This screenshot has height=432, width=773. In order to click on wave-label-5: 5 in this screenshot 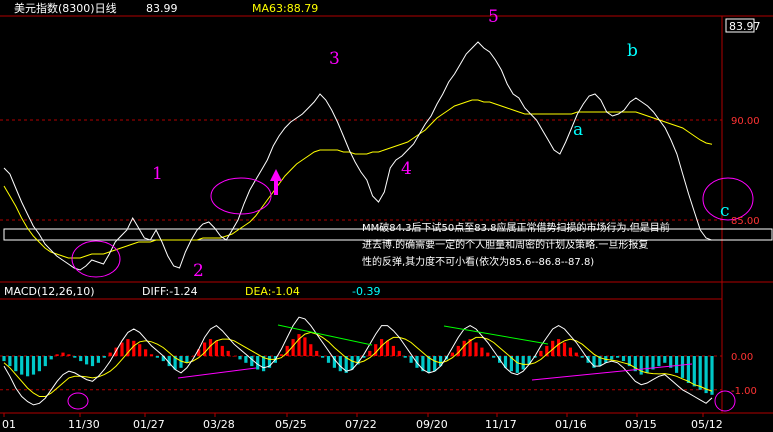, I will do `click(493, 17)`.